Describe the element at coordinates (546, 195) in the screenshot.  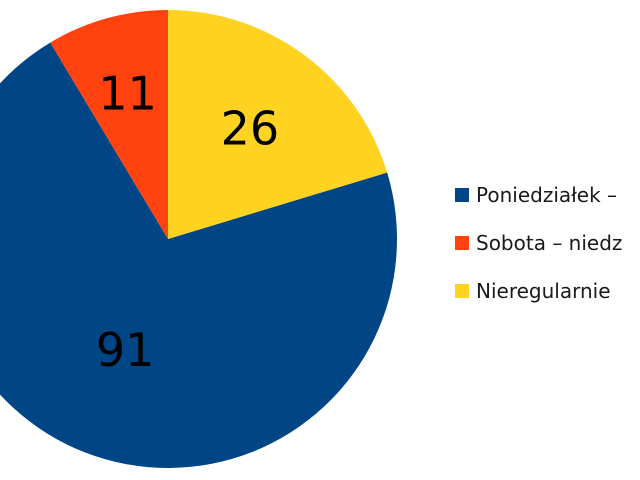
I see `legend-label: Poniedziałek –` at that location.